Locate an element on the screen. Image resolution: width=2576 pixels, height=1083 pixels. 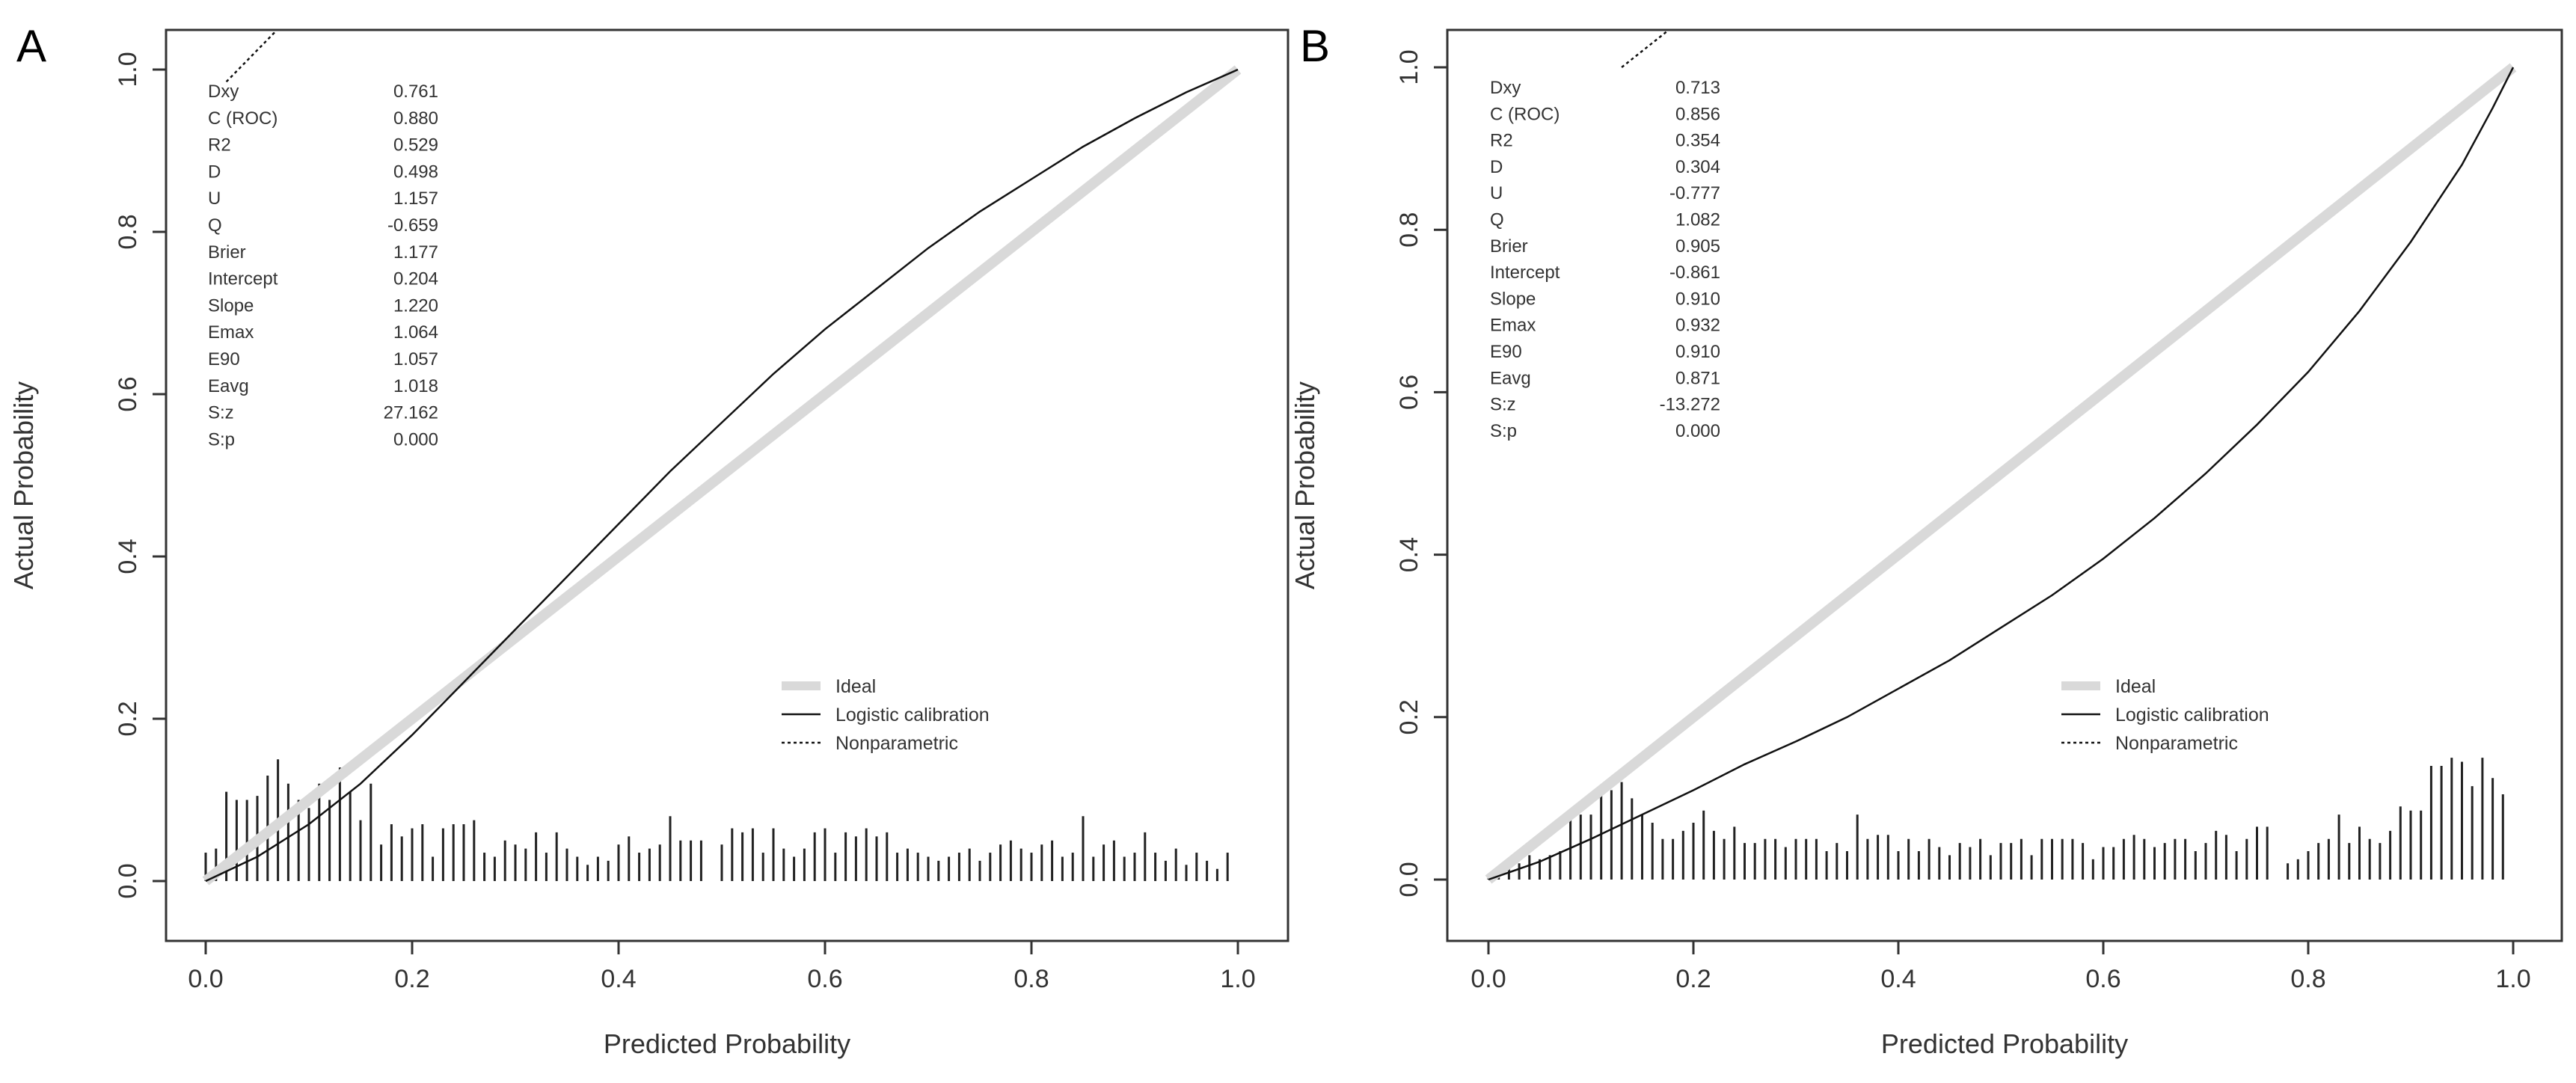
stat-value: 1.057 is located at coordinates (415, 359).